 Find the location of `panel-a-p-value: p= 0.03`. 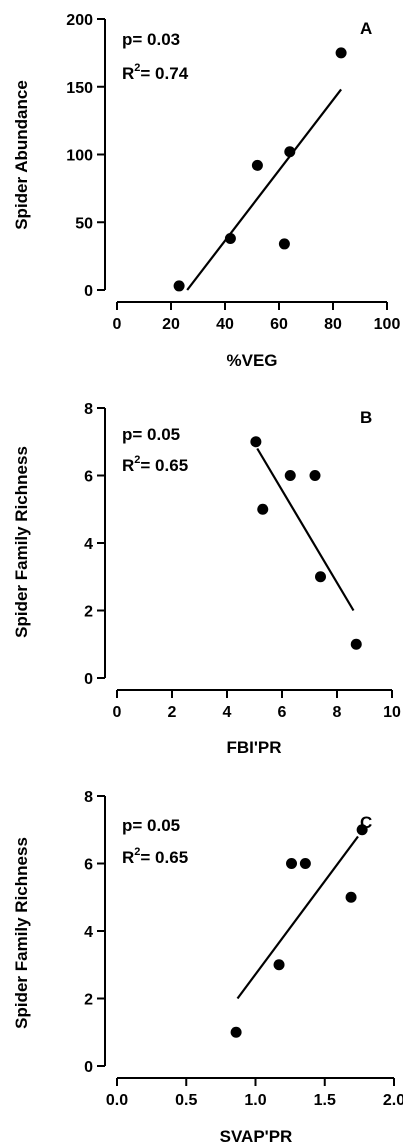

panel-a-p-value: p= 0.03 is located at coordinates (151, 39).